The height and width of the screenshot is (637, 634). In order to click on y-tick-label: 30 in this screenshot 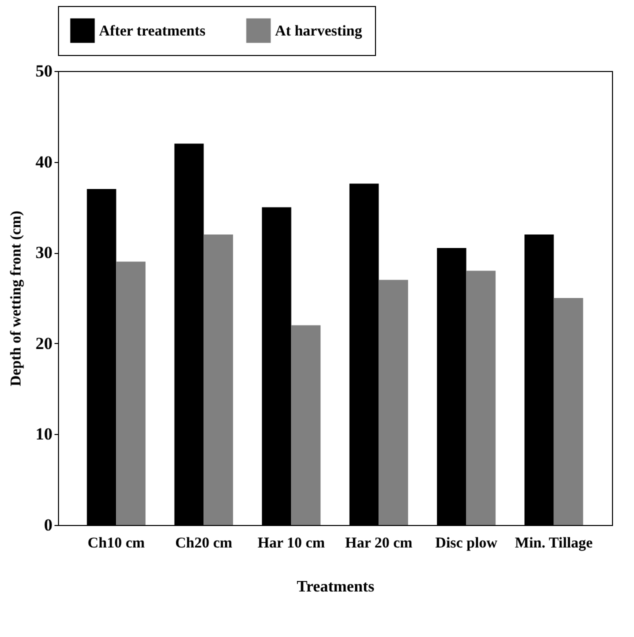, I will do `click(44, 252)`.